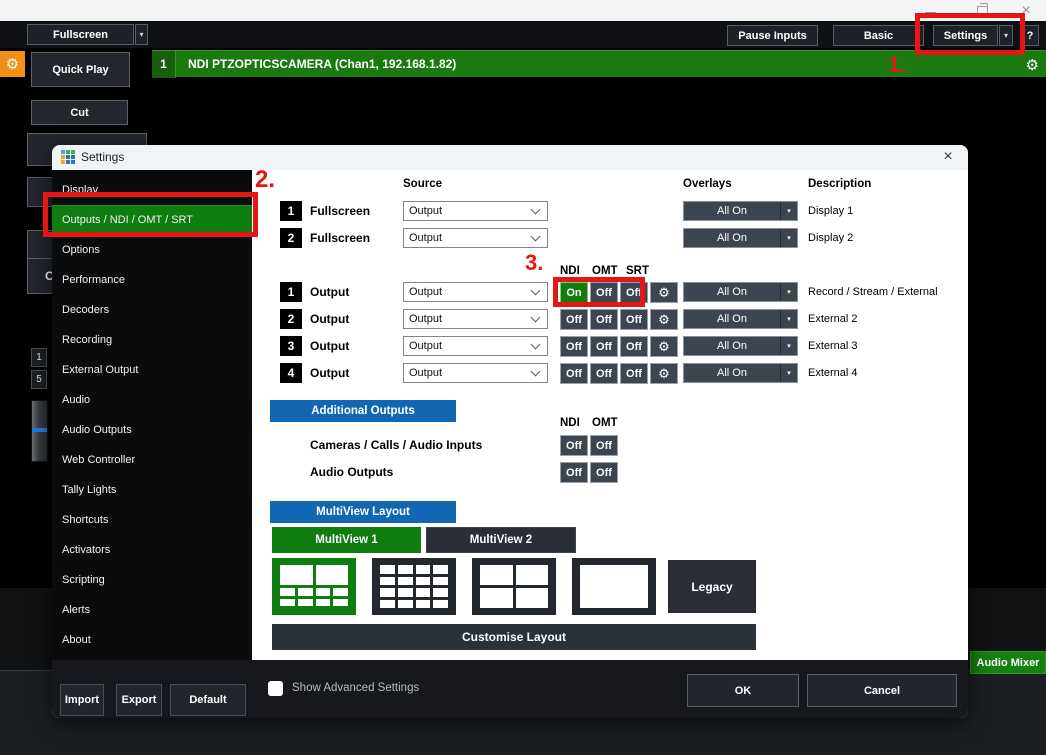 This screenshot has width=1046, height=755. Describe the element at coordinates (664, 346) in the screenshot. I see `output-3-gear-icon: ⚙` at that location.